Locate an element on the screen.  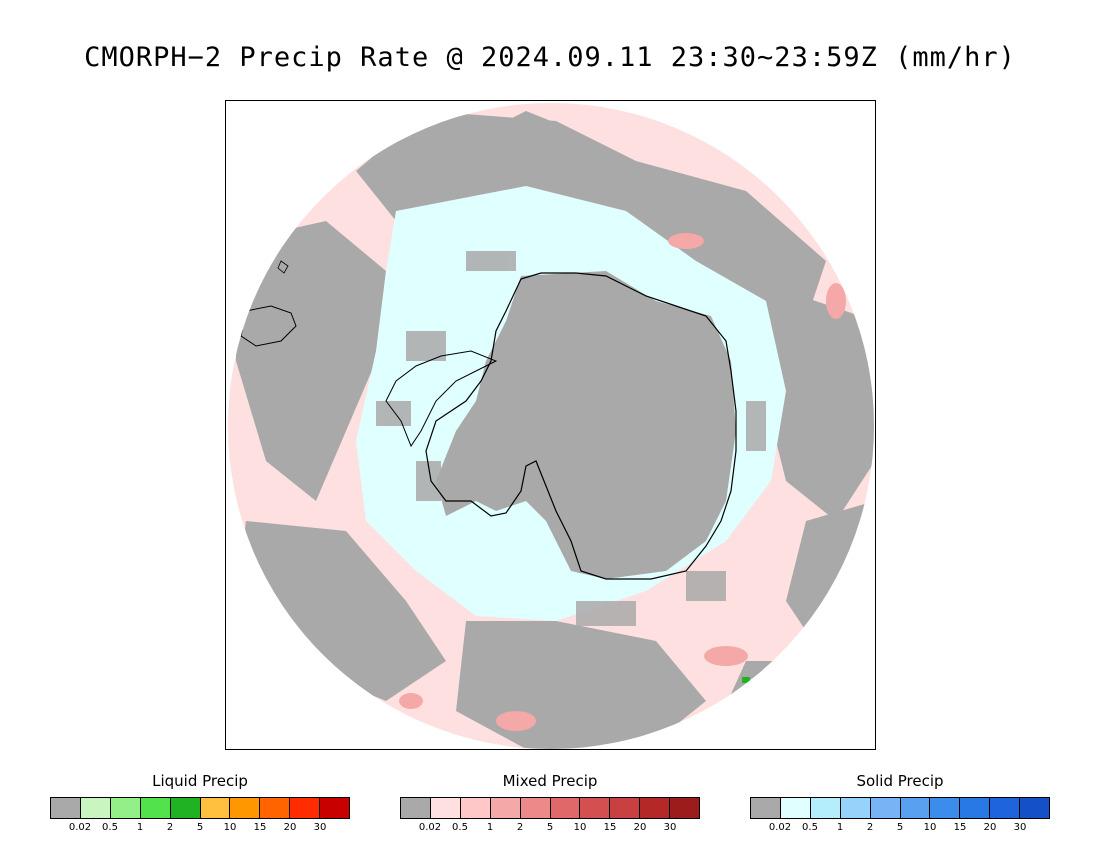
legend-title: Mixed Precip is located at coordinates (550, 781).